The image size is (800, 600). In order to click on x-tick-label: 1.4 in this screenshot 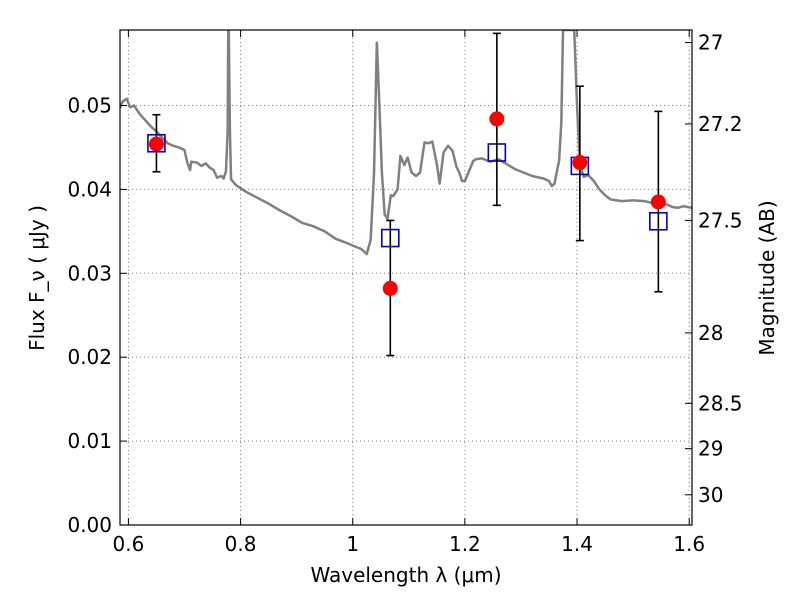, I will do `click(577, 544)`.